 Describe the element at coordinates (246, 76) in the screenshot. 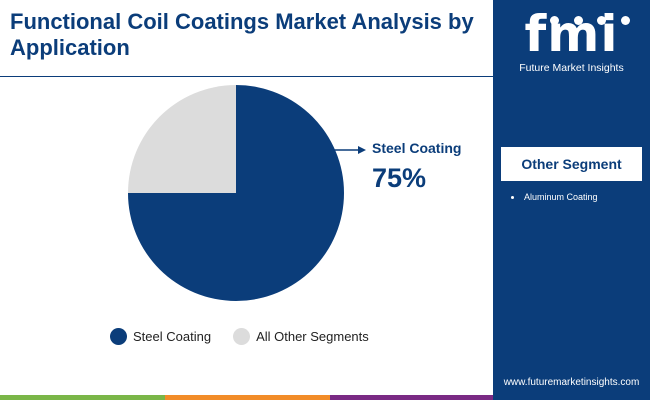

I see `title-divider` at that location.